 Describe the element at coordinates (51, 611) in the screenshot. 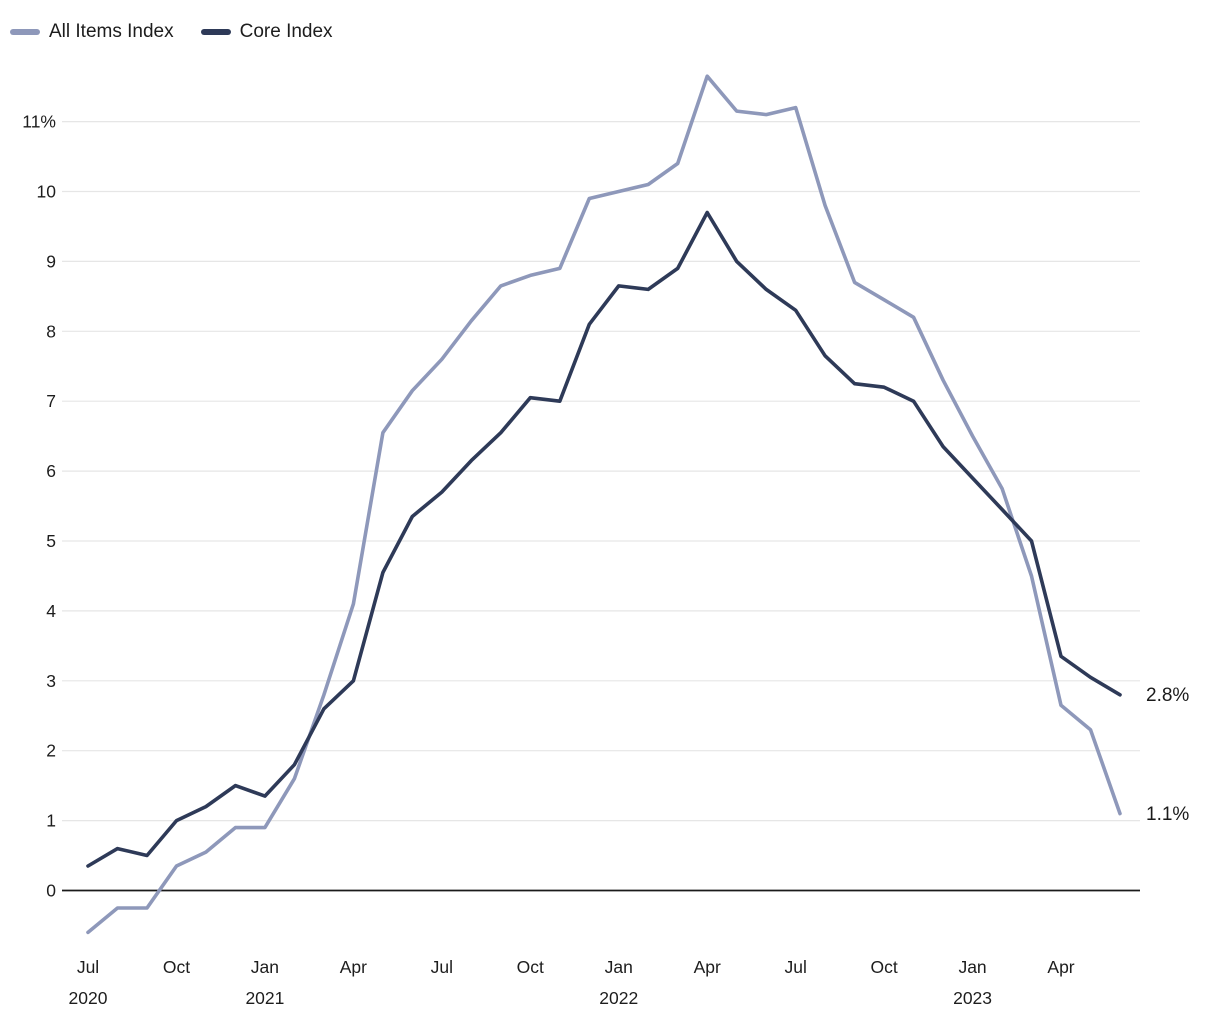

I see `y-tick-label: 4` at that location.